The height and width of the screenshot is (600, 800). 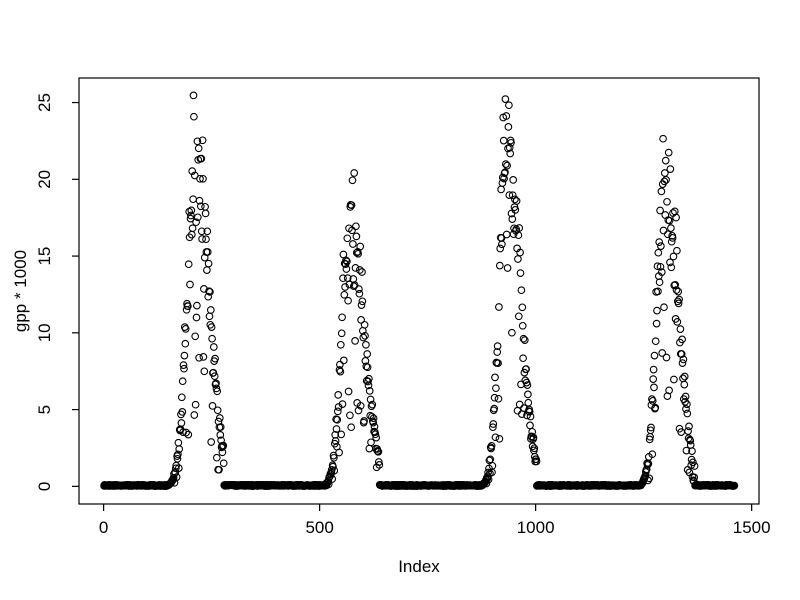 I want to click on y-axis-title: gpp * 1000, so click(x=20, y=291).